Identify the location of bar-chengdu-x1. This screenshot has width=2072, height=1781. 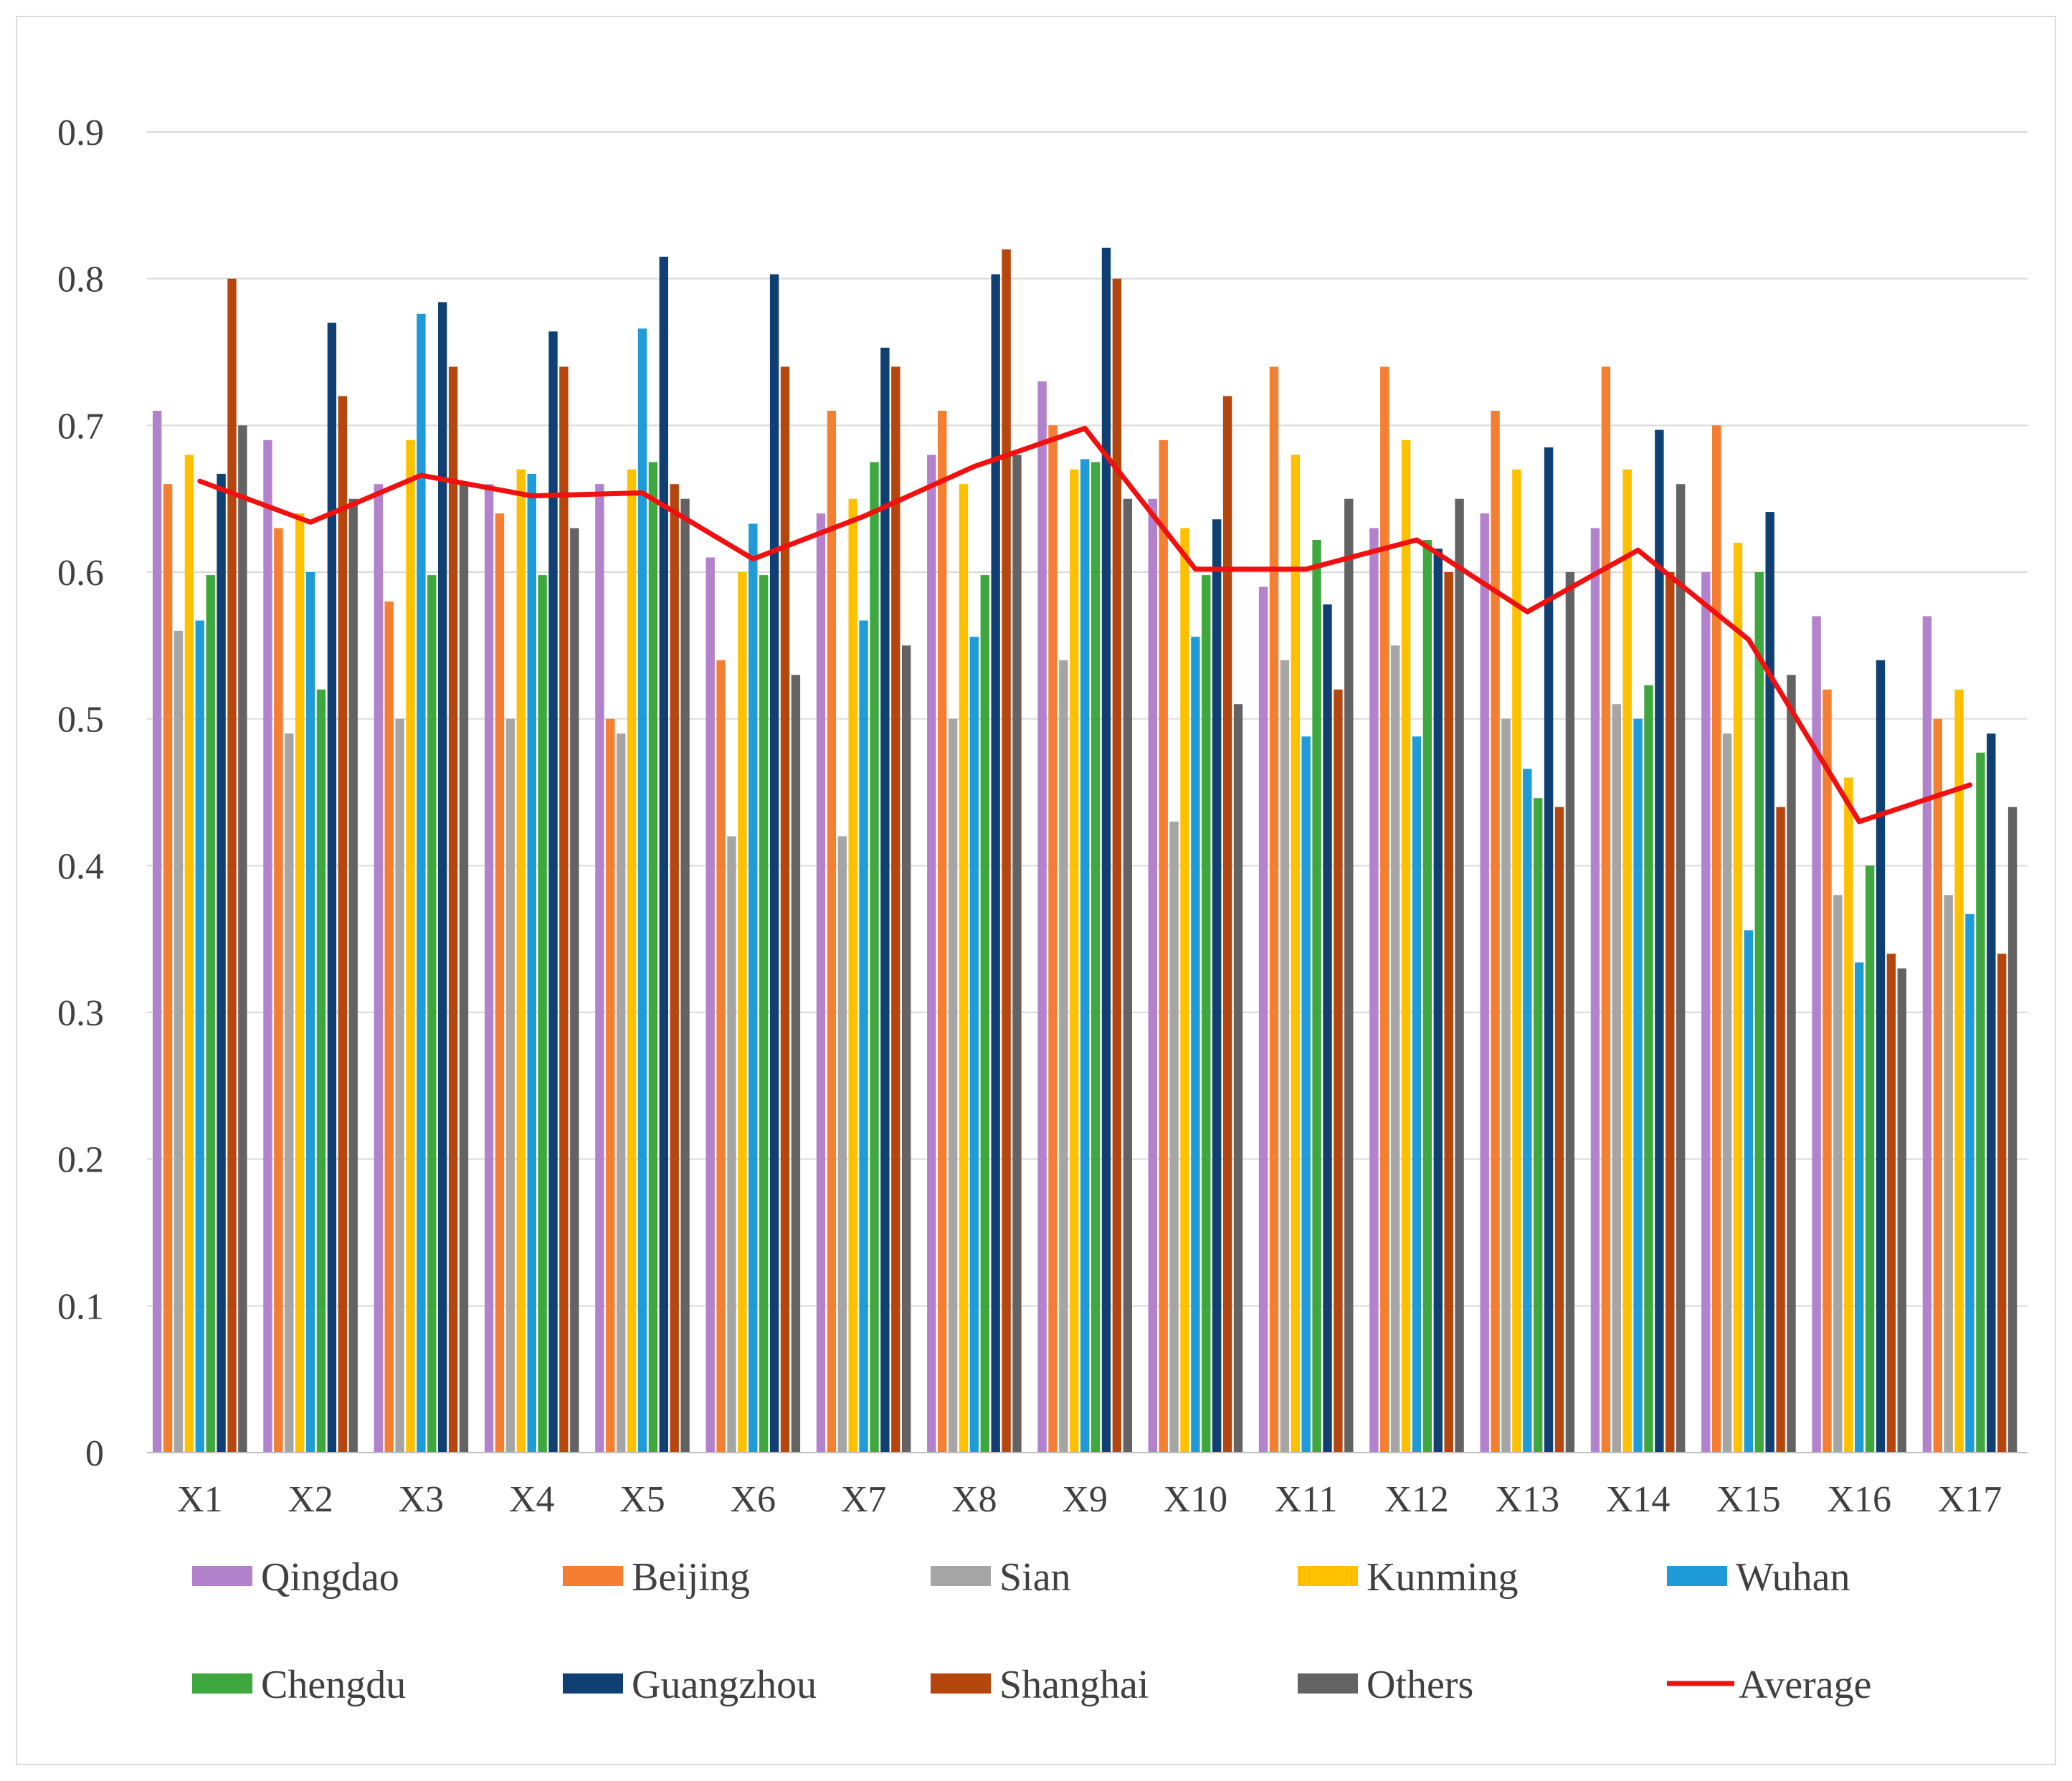
(210, 1014).